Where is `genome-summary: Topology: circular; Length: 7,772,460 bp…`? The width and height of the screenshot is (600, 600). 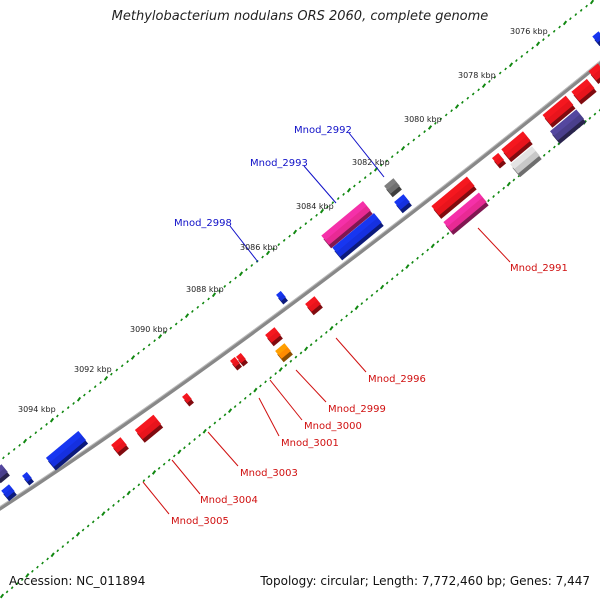 genome-summary: Topology: circular; Length: 7,772,460 bp… is located at coordinates (425, 581).